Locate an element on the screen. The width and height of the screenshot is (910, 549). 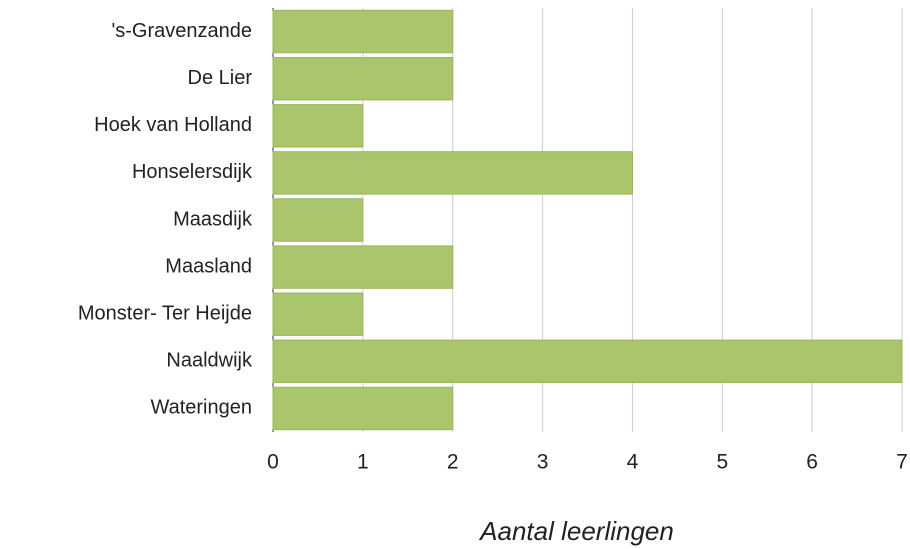
x-tick-label: 7 is located at coordinates (902, 462).